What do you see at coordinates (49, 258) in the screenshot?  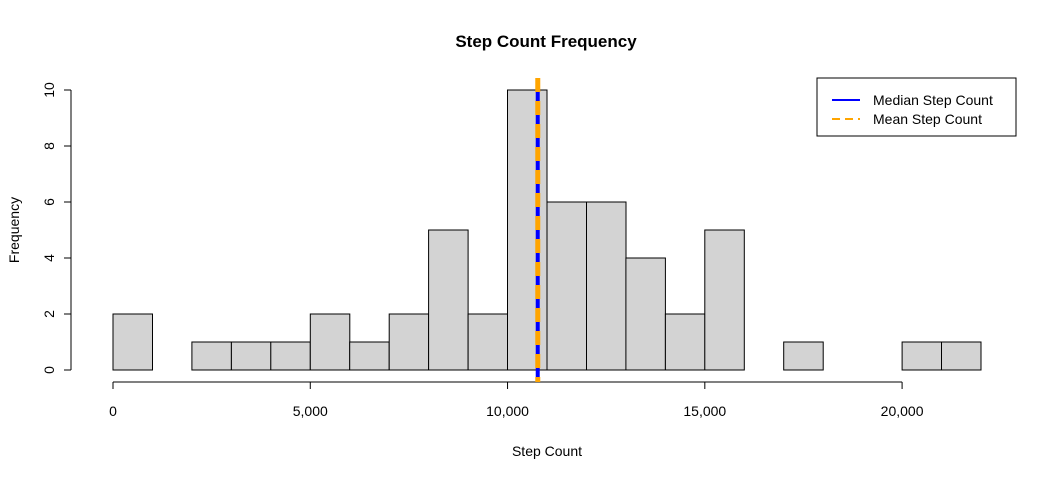 I see `y-tick-label-2: 4` at bounding box center [49, 258].